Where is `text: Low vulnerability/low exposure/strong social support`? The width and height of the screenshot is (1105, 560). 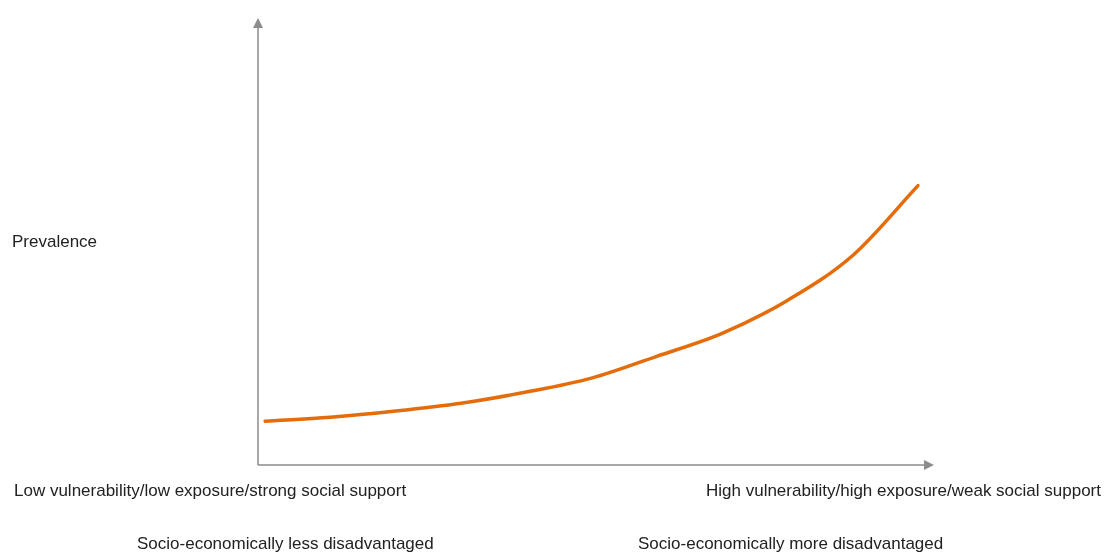
text: Low vulnerability/low exposure/strong social support is located at coordinates (210, 491).